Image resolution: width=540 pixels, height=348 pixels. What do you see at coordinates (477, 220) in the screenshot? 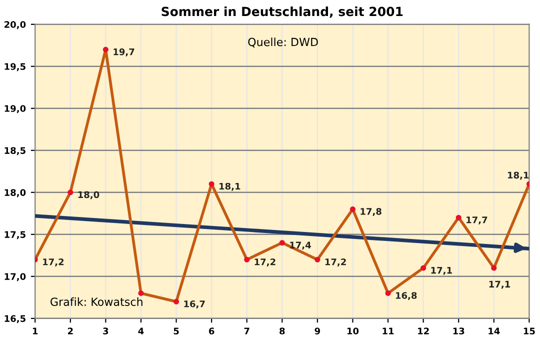
I see `data-label: 17,7` at bounding box center [477, 220].